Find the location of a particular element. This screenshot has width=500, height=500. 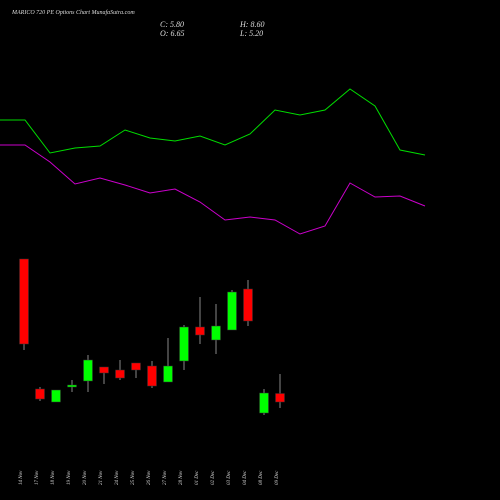

info-open: O: 6.65 is located at coordinates (172, 33).